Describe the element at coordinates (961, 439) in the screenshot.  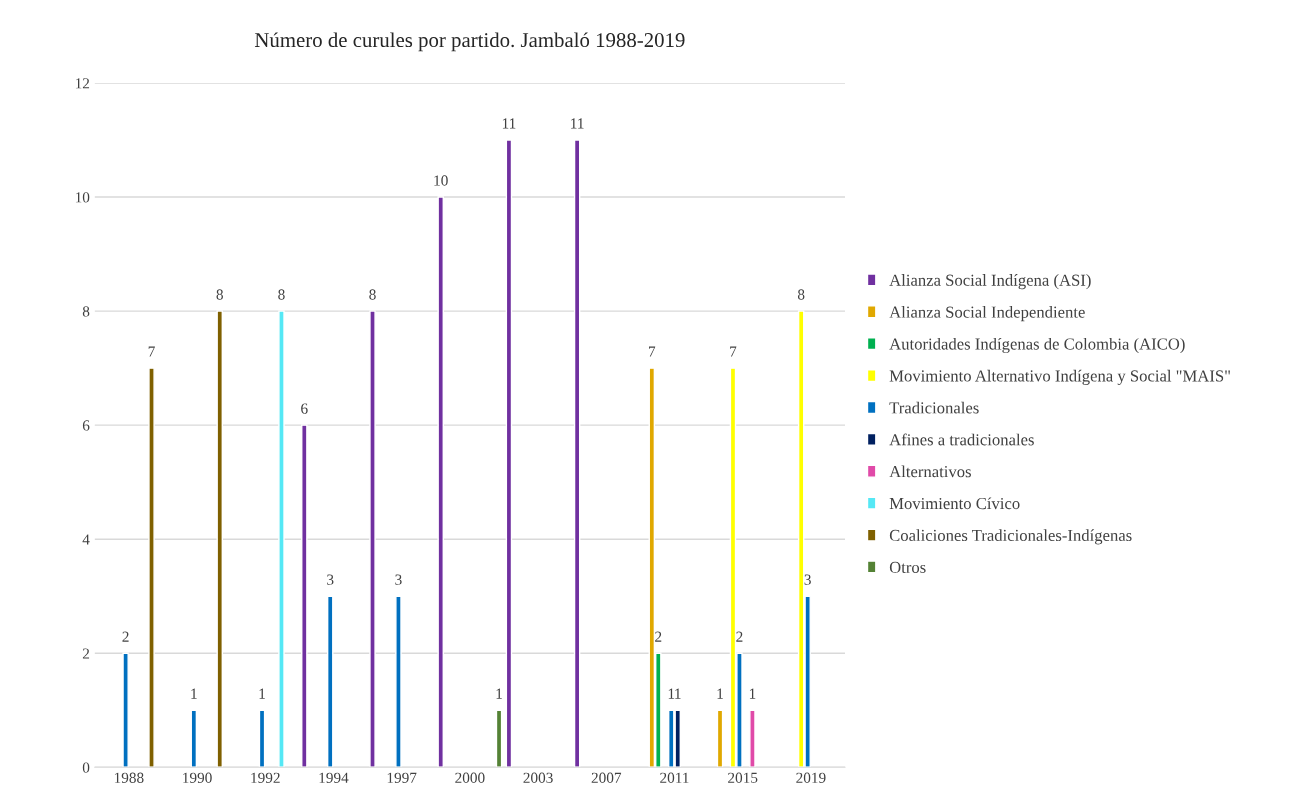
I see `legend-label: Afines a tradicionales` at that location.